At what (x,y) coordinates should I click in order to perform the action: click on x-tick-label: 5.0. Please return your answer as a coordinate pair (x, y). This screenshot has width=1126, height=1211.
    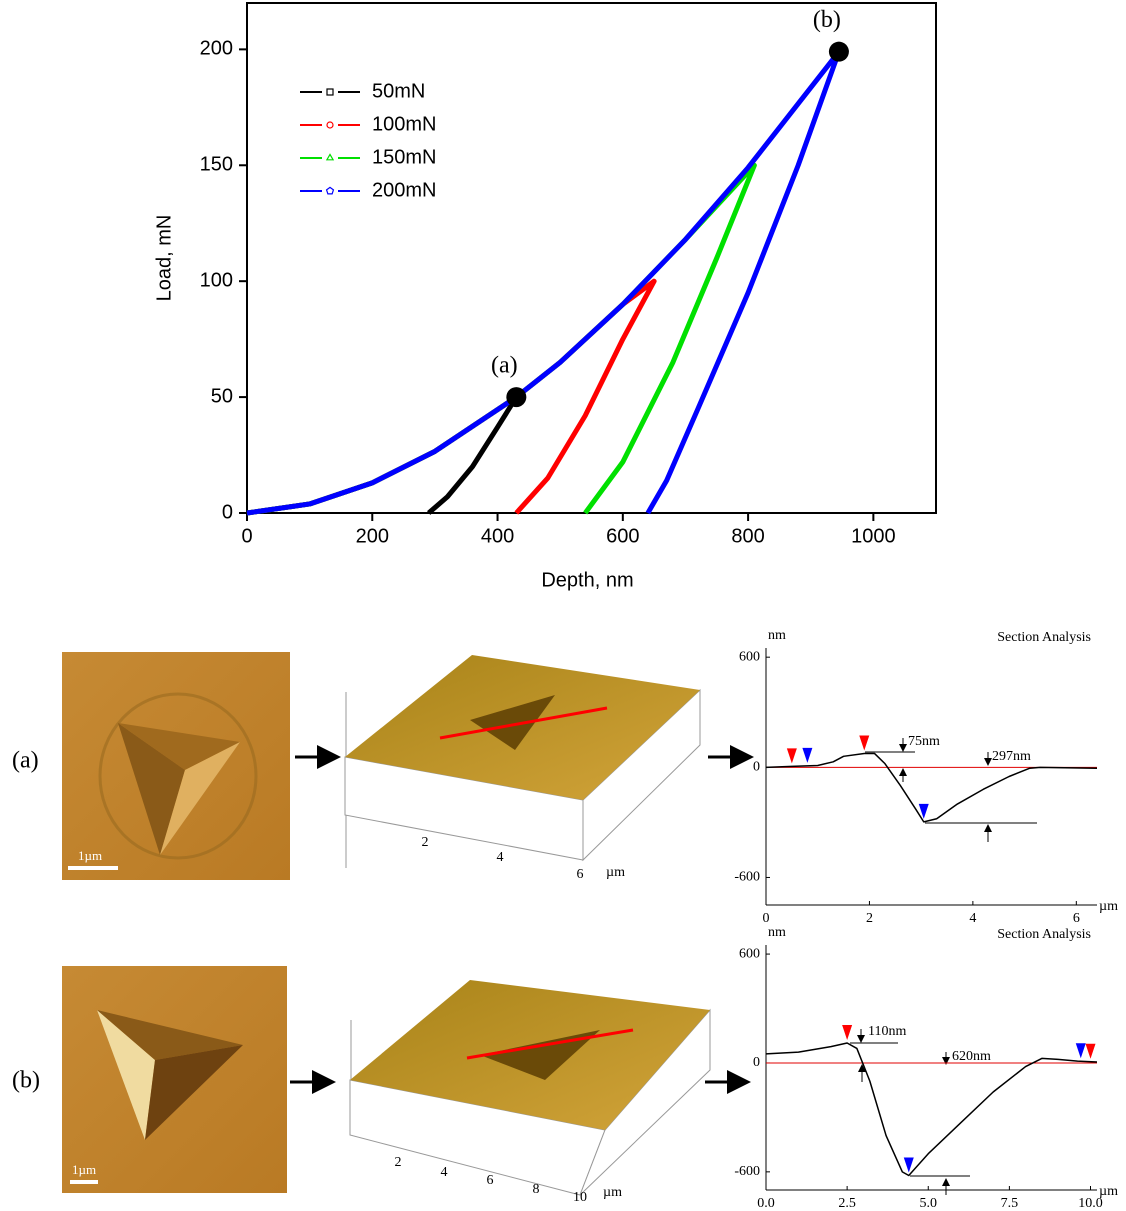
    Looking at the image, I should click on (929, 1203).